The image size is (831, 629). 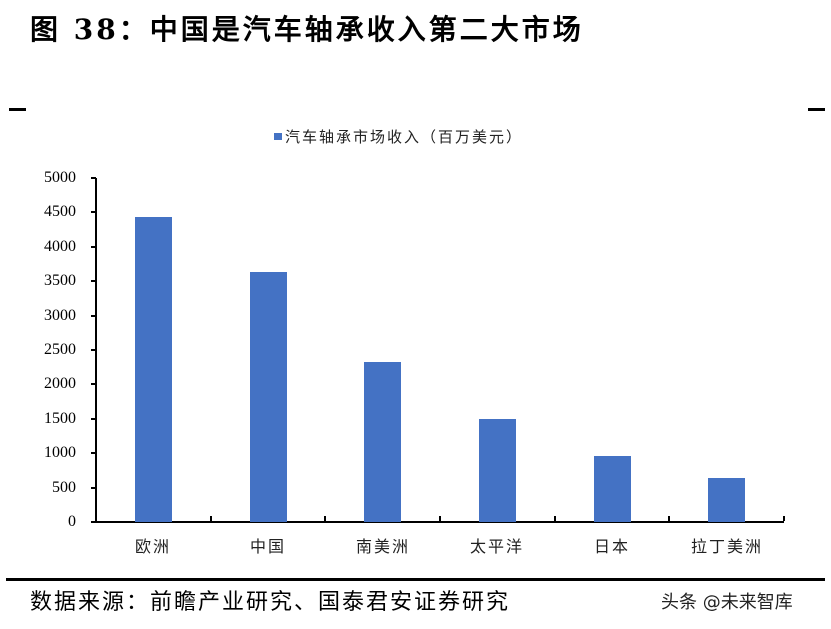 What do you see at coordinates (267, 546) in the screenshot?
I see `x-category-label: 中国` at bounding box center [267, 546].